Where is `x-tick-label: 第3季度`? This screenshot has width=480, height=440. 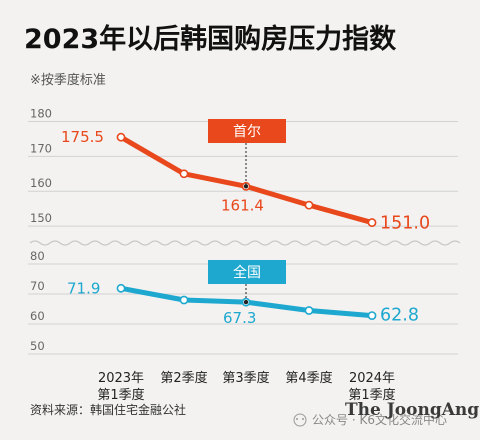 x-tick-label: 第3季度 is located at coordinates (245, 378).